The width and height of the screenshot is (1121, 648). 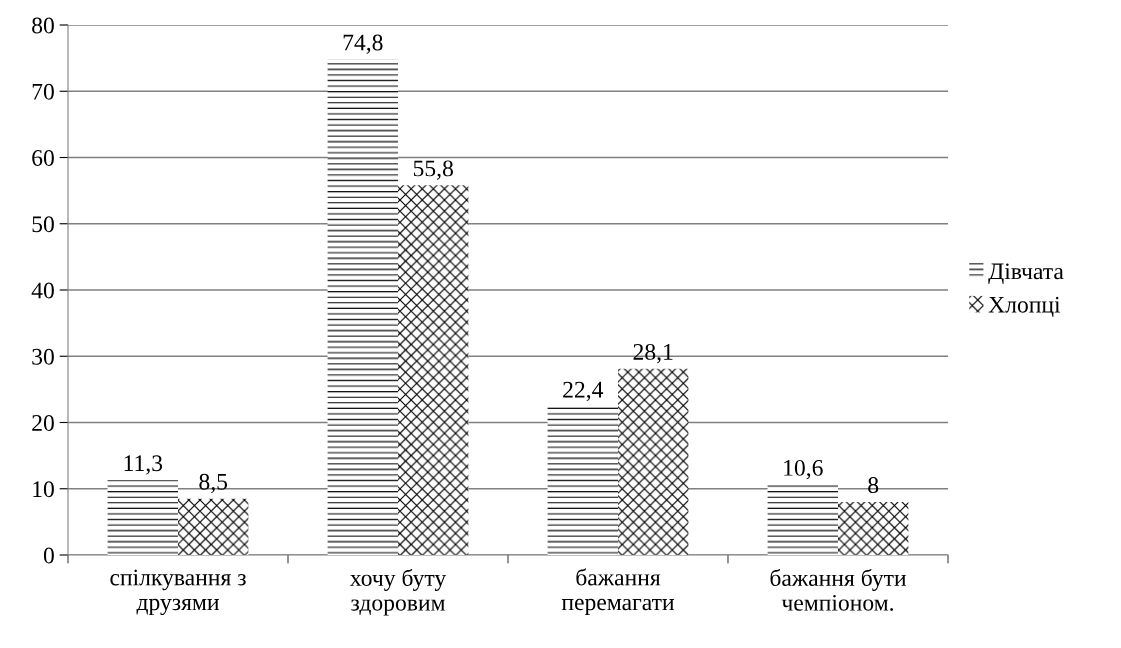 What do you see at coordinates (43, 224) in the screenshot?
I see `y-tick-label: 50` at bounding box center [43, 224].